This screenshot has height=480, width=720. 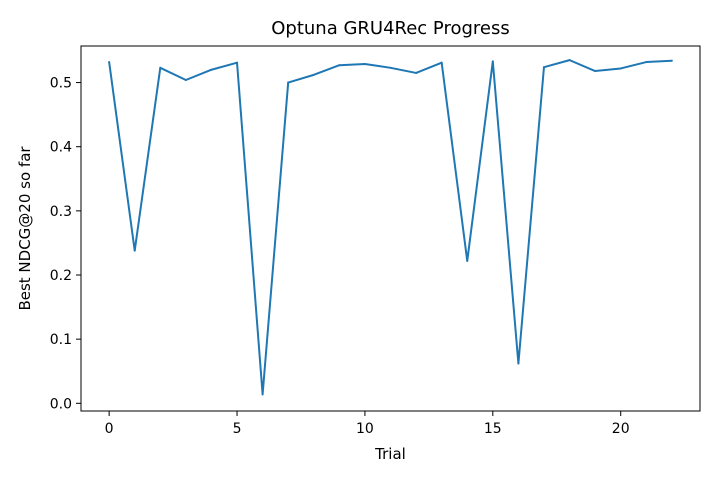 I want to click on y-tick-label: 0.2, so click(x=61, y=276).